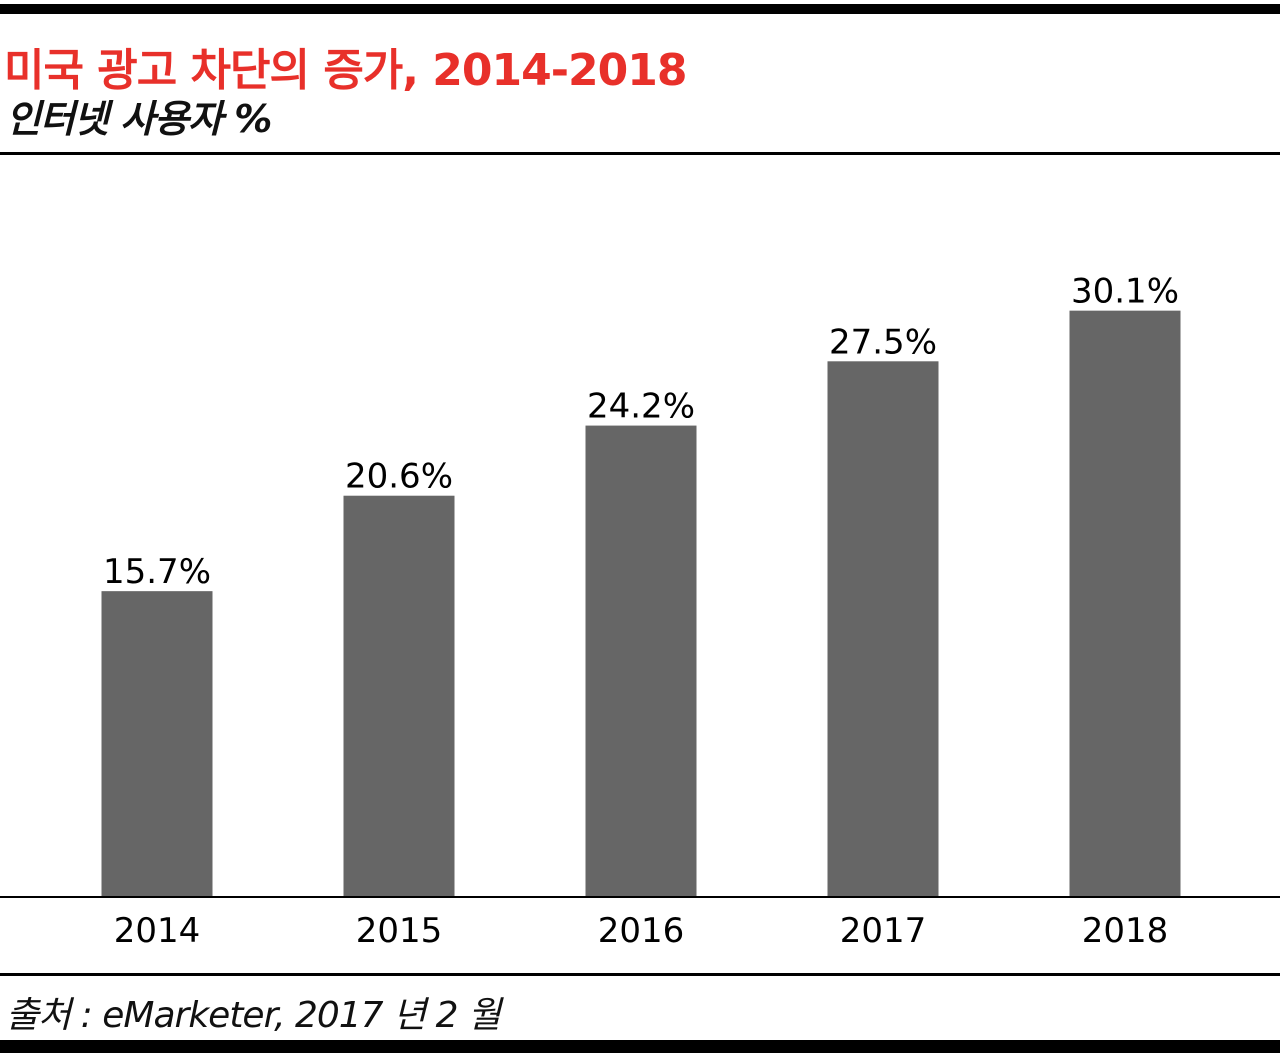 Image resolution: width=1280 pixels, height=1053 pixels. What do you see at coordinates (157, 572) in the screenshot?
I see `data-label-2014: 15.7%` at bounding box center [157, 572].